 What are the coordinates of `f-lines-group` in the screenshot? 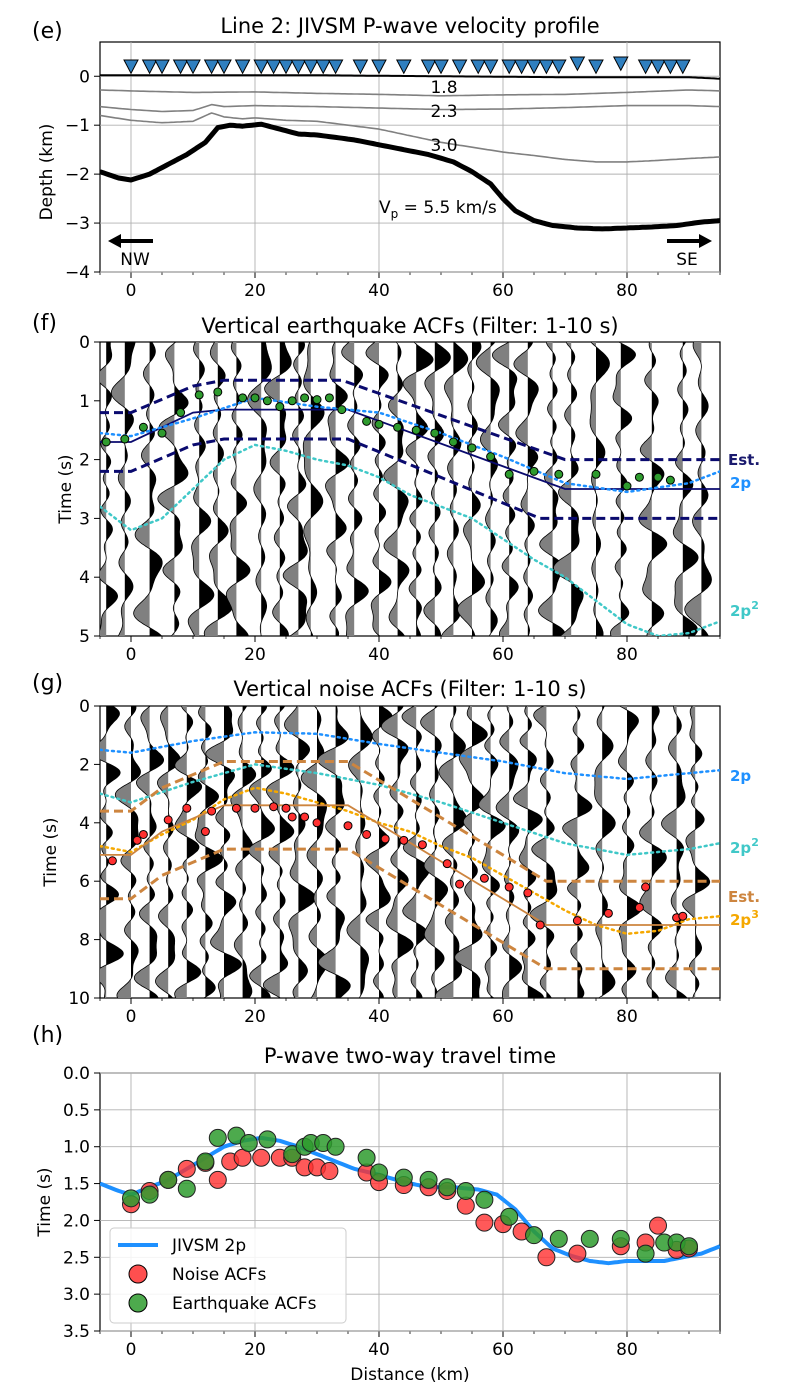 It's located at (410, 507).